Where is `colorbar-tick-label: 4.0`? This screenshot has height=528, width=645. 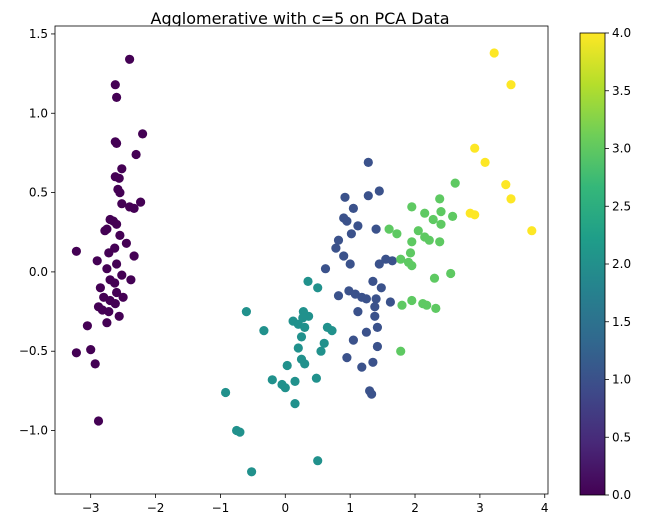 colorbar-tick-label: 4.0 is located at coordinates (621, 33).